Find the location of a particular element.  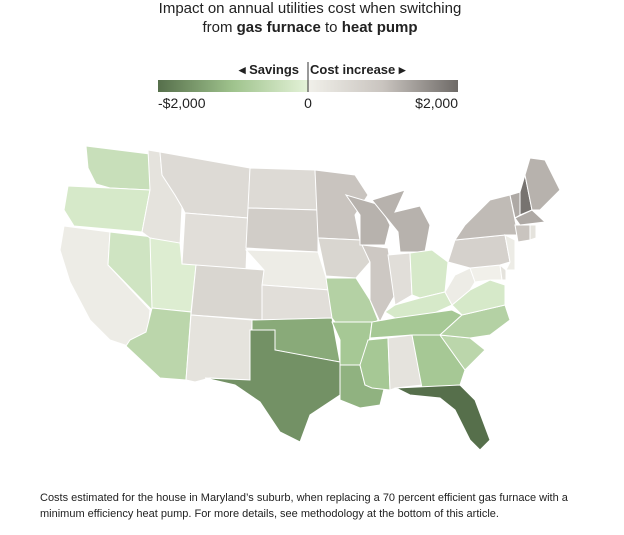

title-part: from is located at coordinates (219, 27).